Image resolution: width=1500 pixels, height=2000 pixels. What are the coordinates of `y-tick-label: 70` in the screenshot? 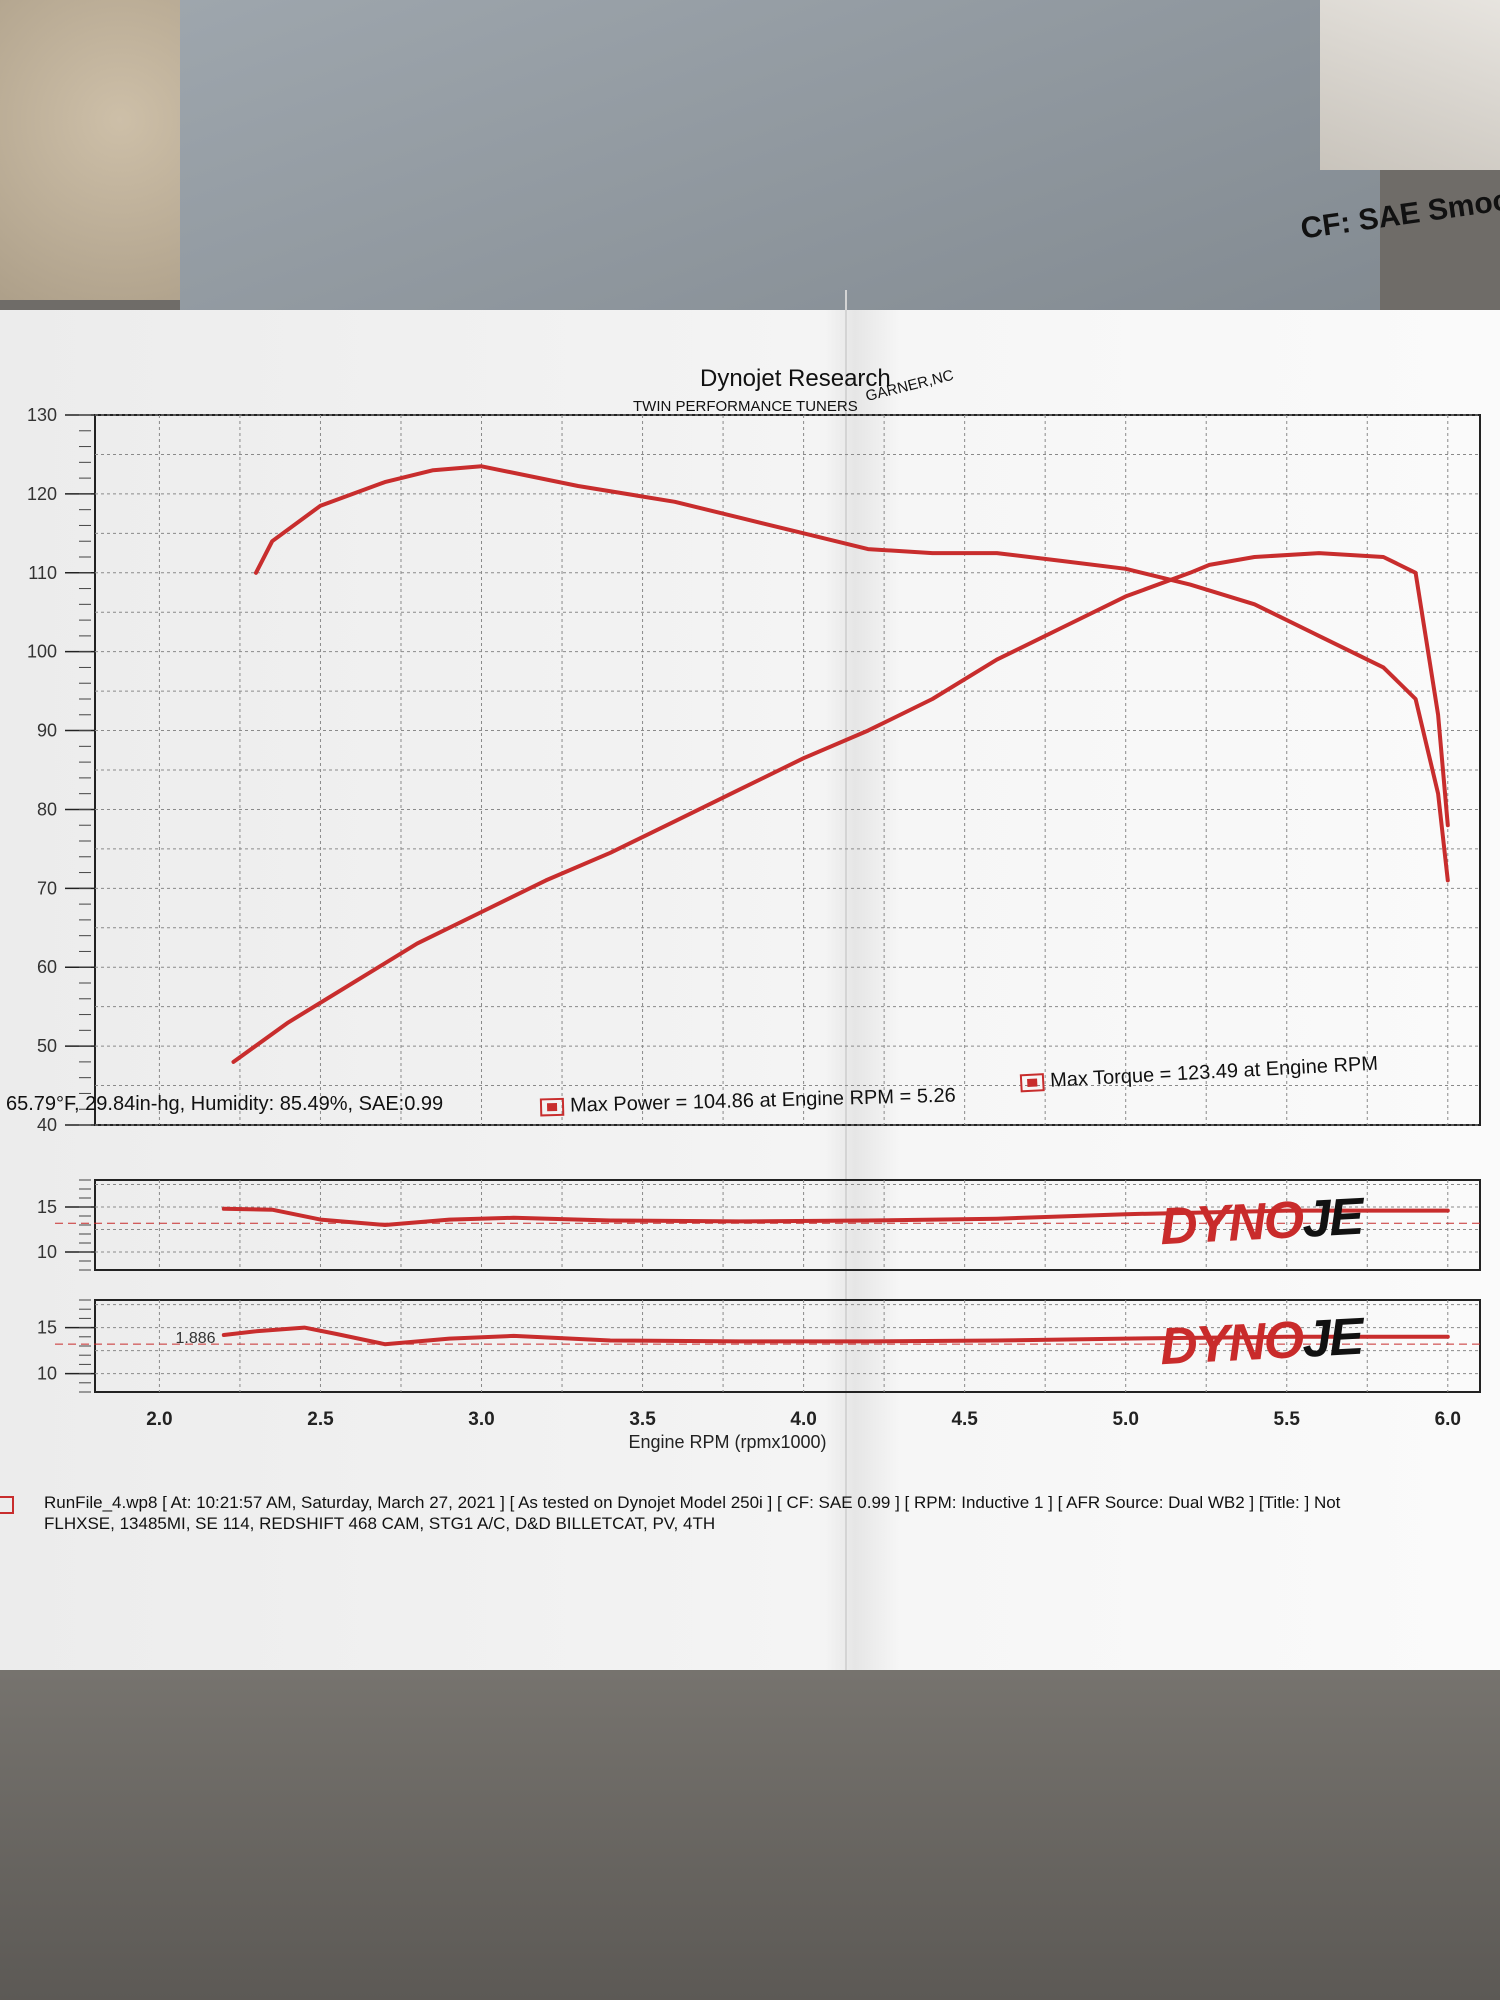 It's located at (47, 888).